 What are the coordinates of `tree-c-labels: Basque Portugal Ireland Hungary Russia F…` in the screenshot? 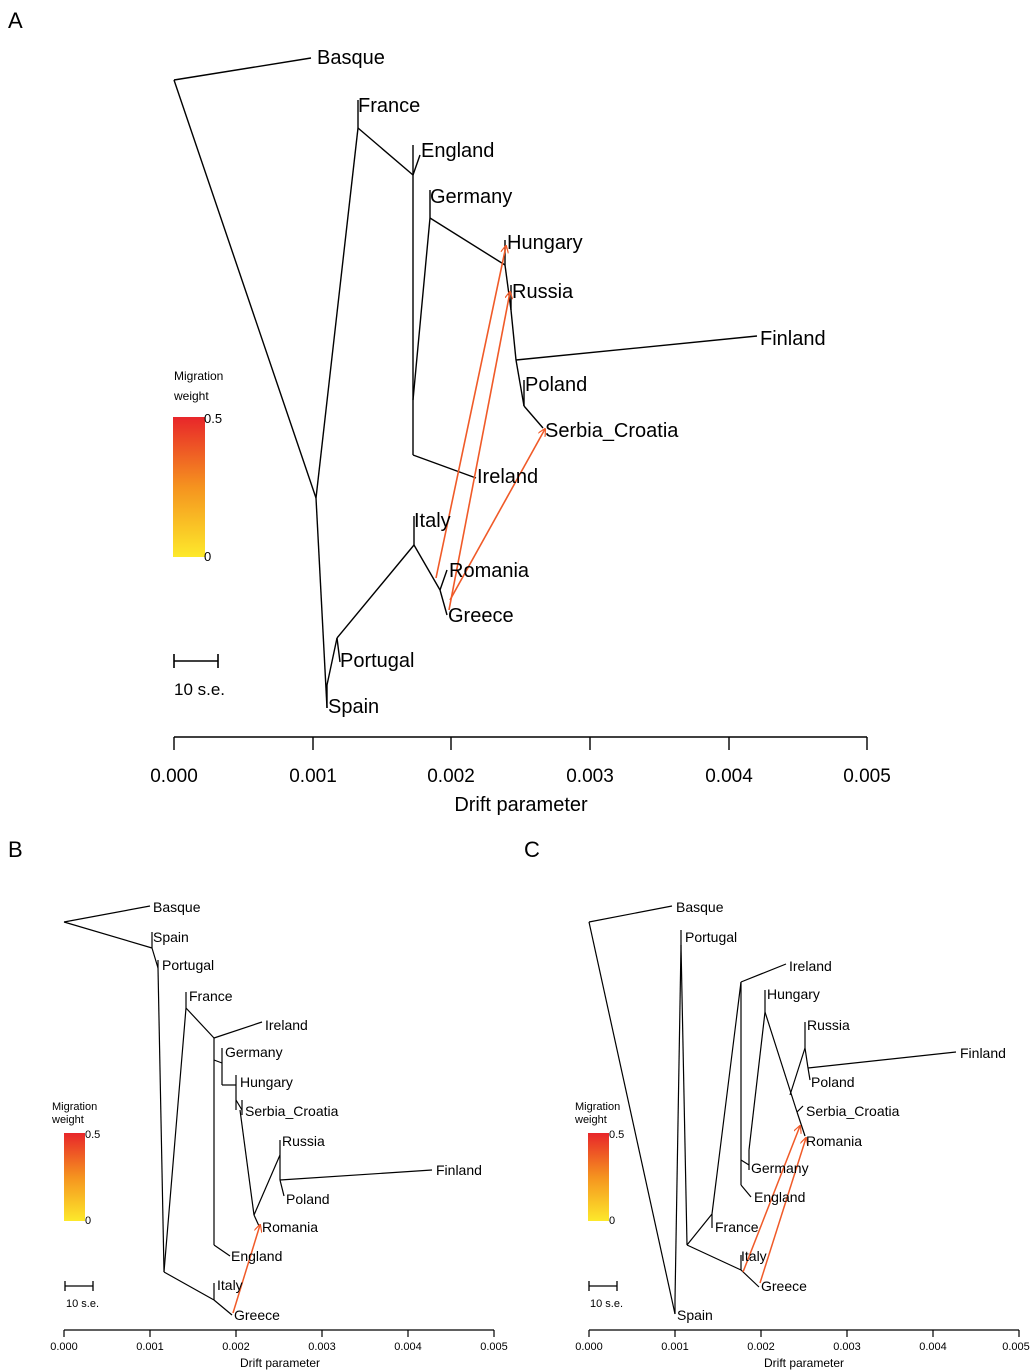 It's located at (841, 1111).